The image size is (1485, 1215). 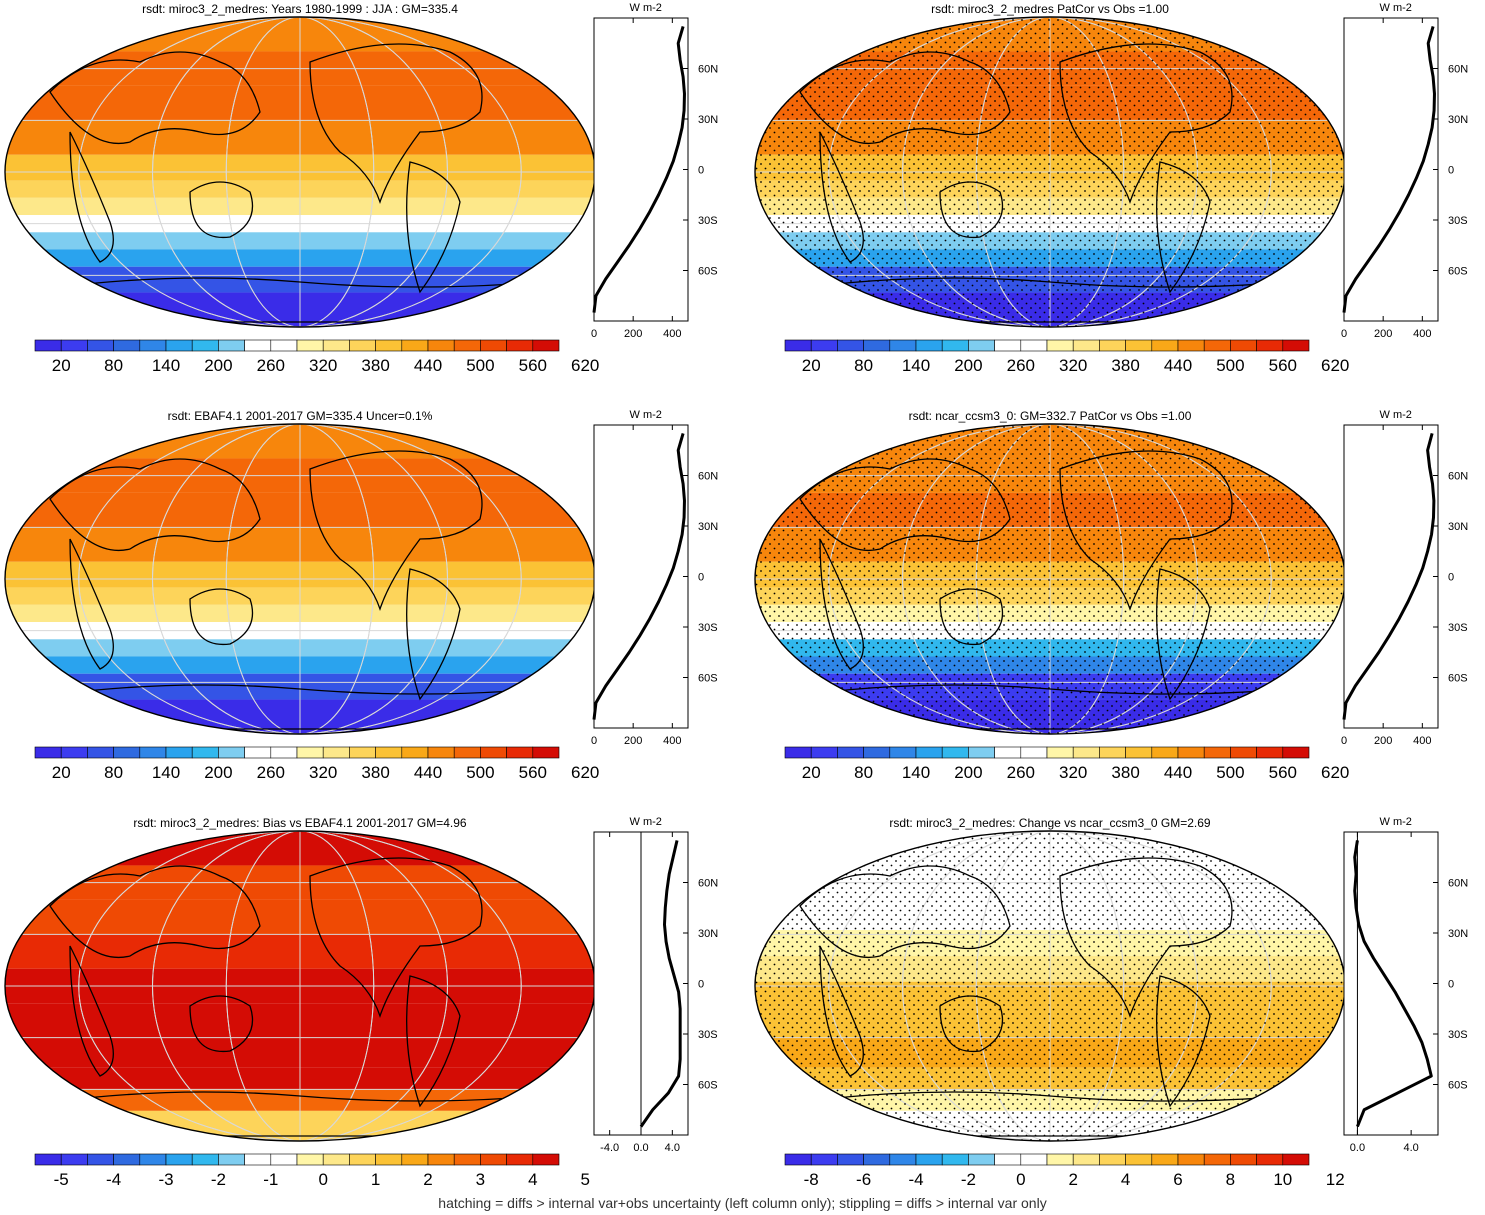 What do you see at coordinates (1335, 1179) in the screenshot?
I see `colorbar-label: 12` at bounding box center [1335, 1179].